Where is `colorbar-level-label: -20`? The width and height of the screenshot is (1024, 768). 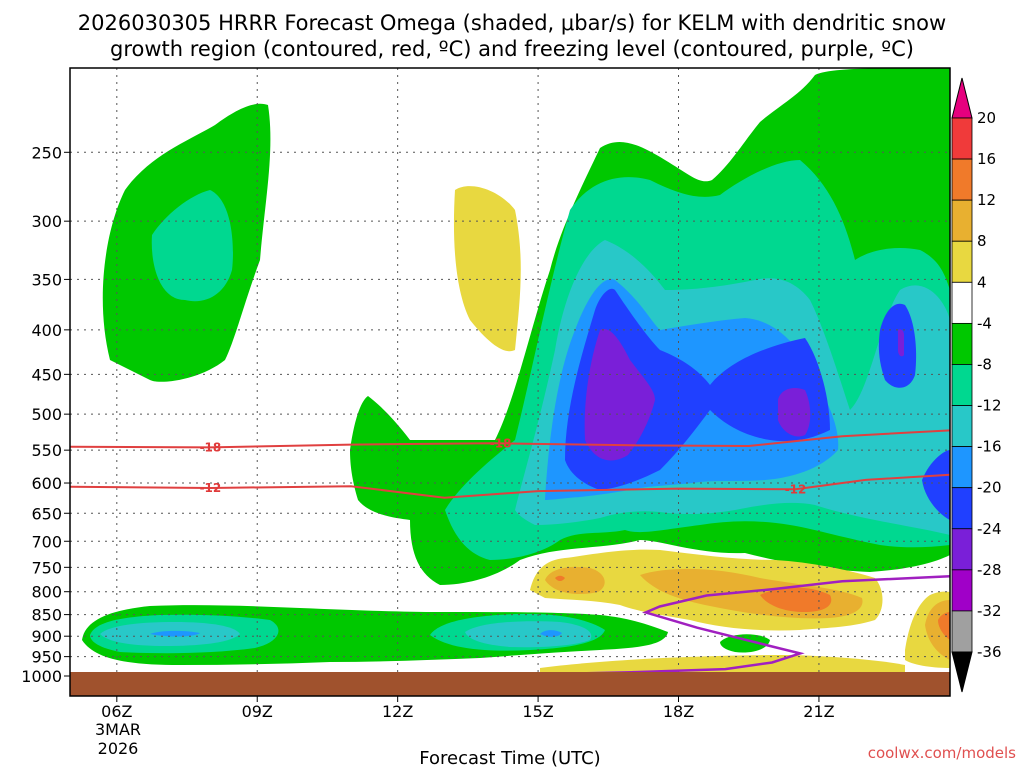
colorbar-level-label: -20 is located at coordinates (989, 488).